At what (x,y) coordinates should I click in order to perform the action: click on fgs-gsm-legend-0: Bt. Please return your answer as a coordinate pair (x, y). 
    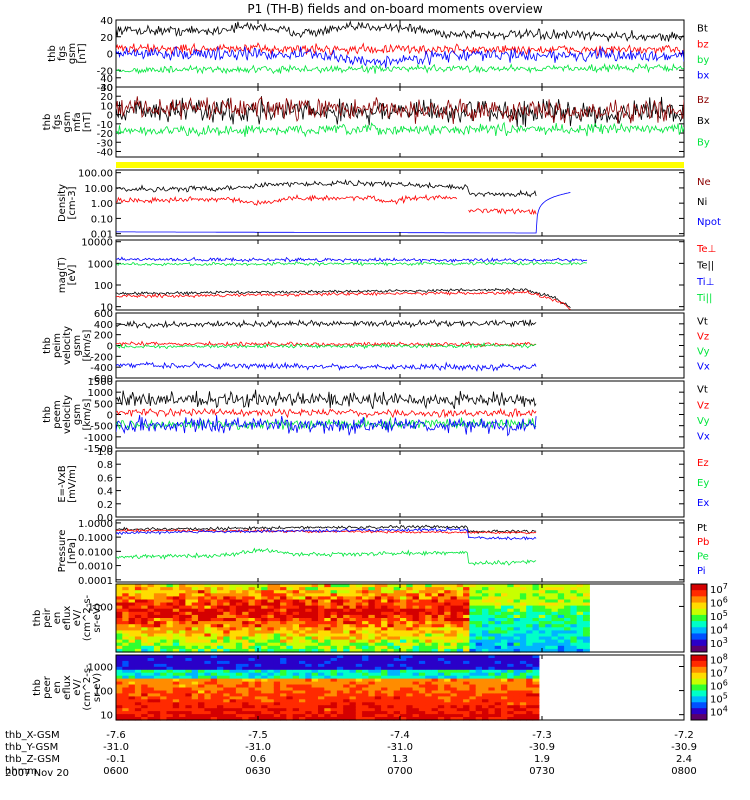
    Looking at the image, I should click on (702, 29).